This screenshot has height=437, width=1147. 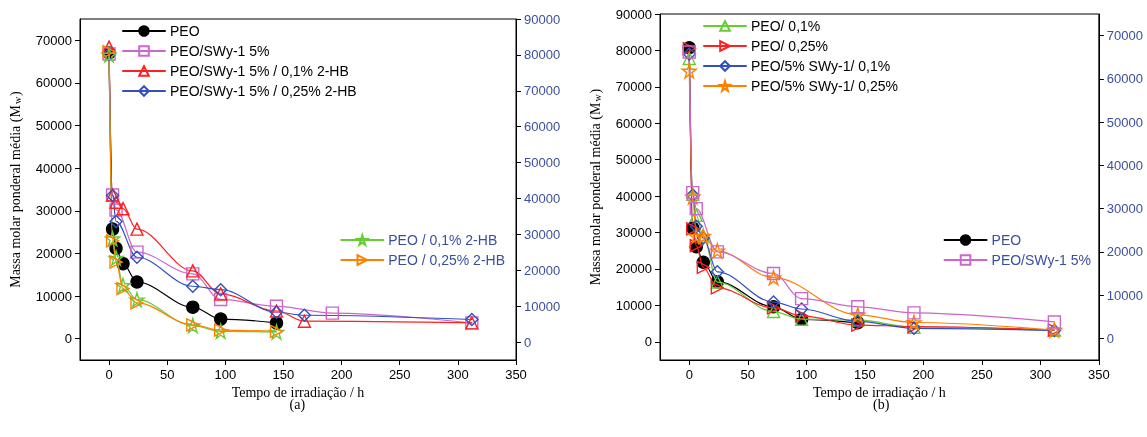 I want to click on legend-label: PEO/ 0,25%, so click(x=790, y=46).